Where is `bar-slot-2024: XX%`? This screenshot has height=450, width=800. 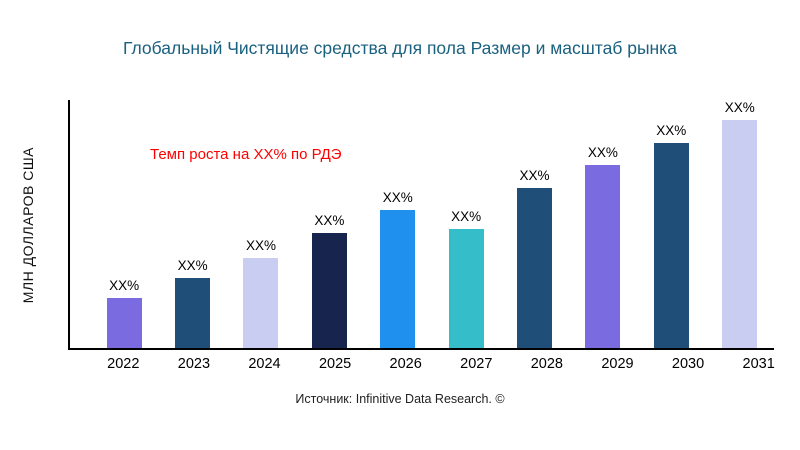 bar-slot-2024: XX% is located at coordinates (261, 224).